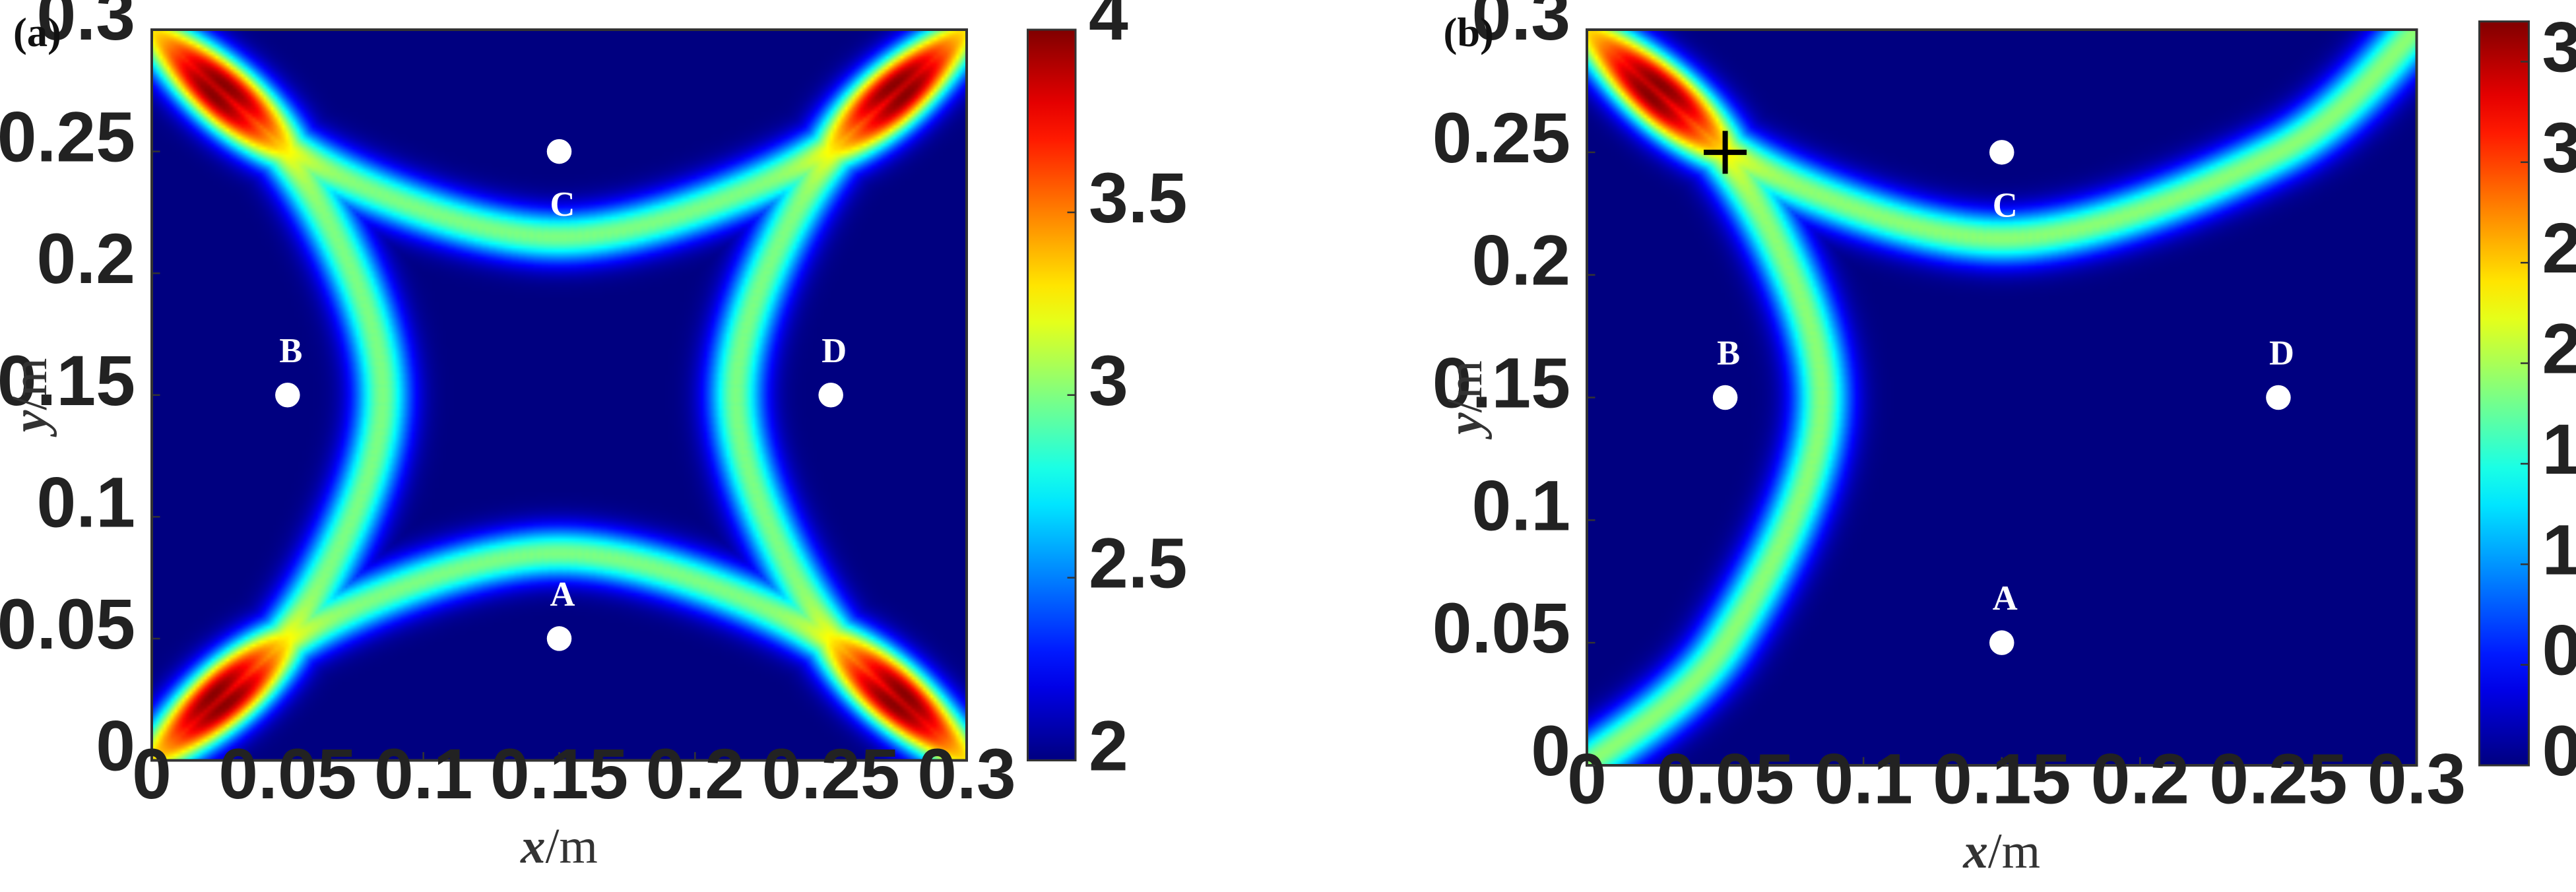 The width and height of the screenshot is (2576, 892). I want to click on colorbar-tick-label: 0.5, so click(2559, 650).